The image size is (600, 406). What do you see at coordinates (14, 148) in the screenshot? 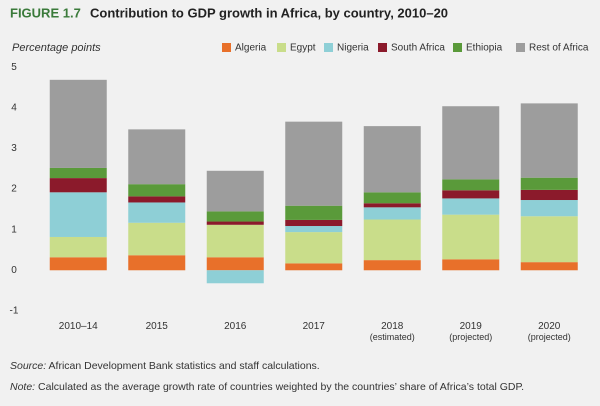
I see `y-tick-label: 3` at bounding box center [14, 148].